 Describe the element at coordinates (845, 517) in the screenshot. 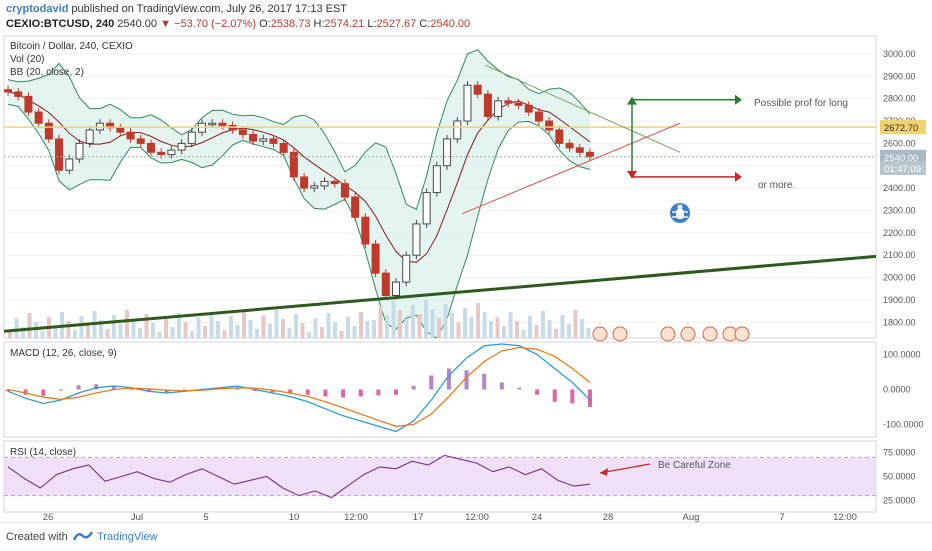

I see `time-tick-label: 12:00` at that location.